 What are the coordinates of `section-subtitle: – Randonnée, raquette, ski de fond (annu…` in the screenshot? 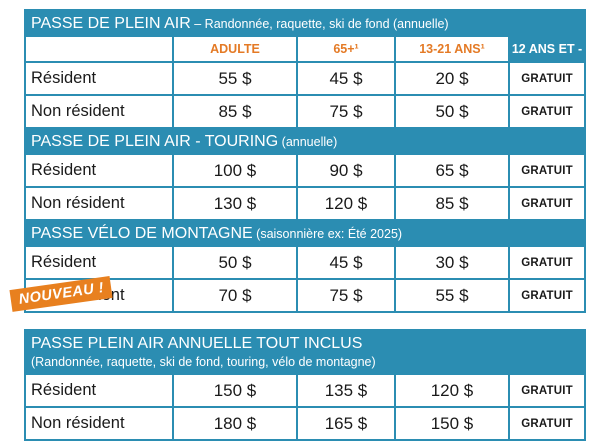 It's located at (319, 24).